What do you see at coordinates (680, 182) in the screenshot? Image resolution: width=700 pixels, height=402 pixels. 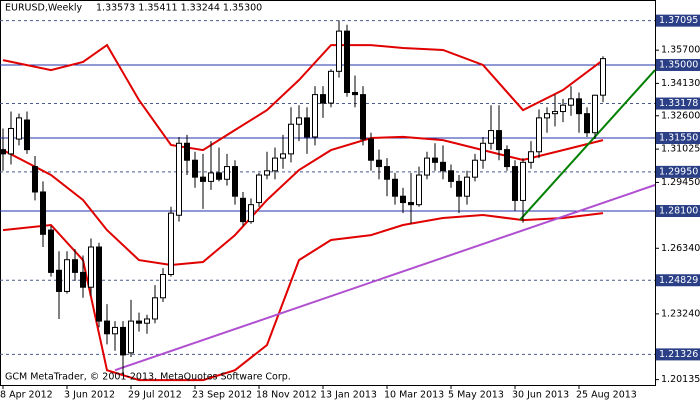 I see `y-tick-label: 1.29450` at bounding box center [680, 182].